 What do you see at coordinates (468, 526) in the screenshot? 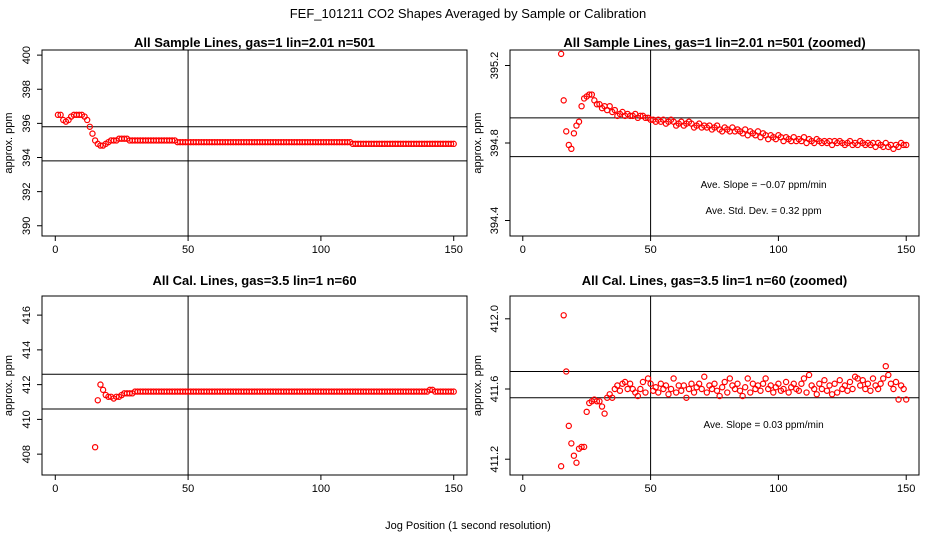
I see `figure-xlabel: Jog Position (1 second resolution)` at bounding box center [468, 526].